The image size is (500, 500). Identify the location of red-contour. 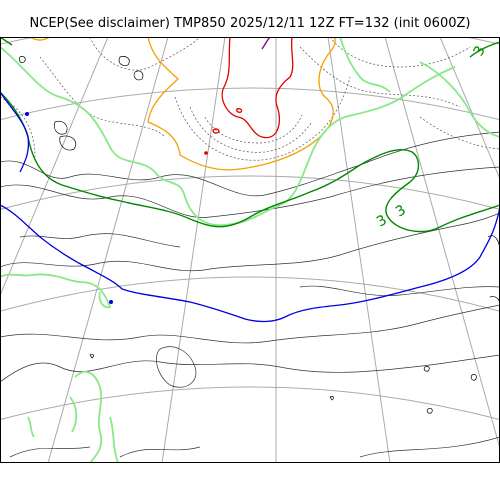
(253, 88).